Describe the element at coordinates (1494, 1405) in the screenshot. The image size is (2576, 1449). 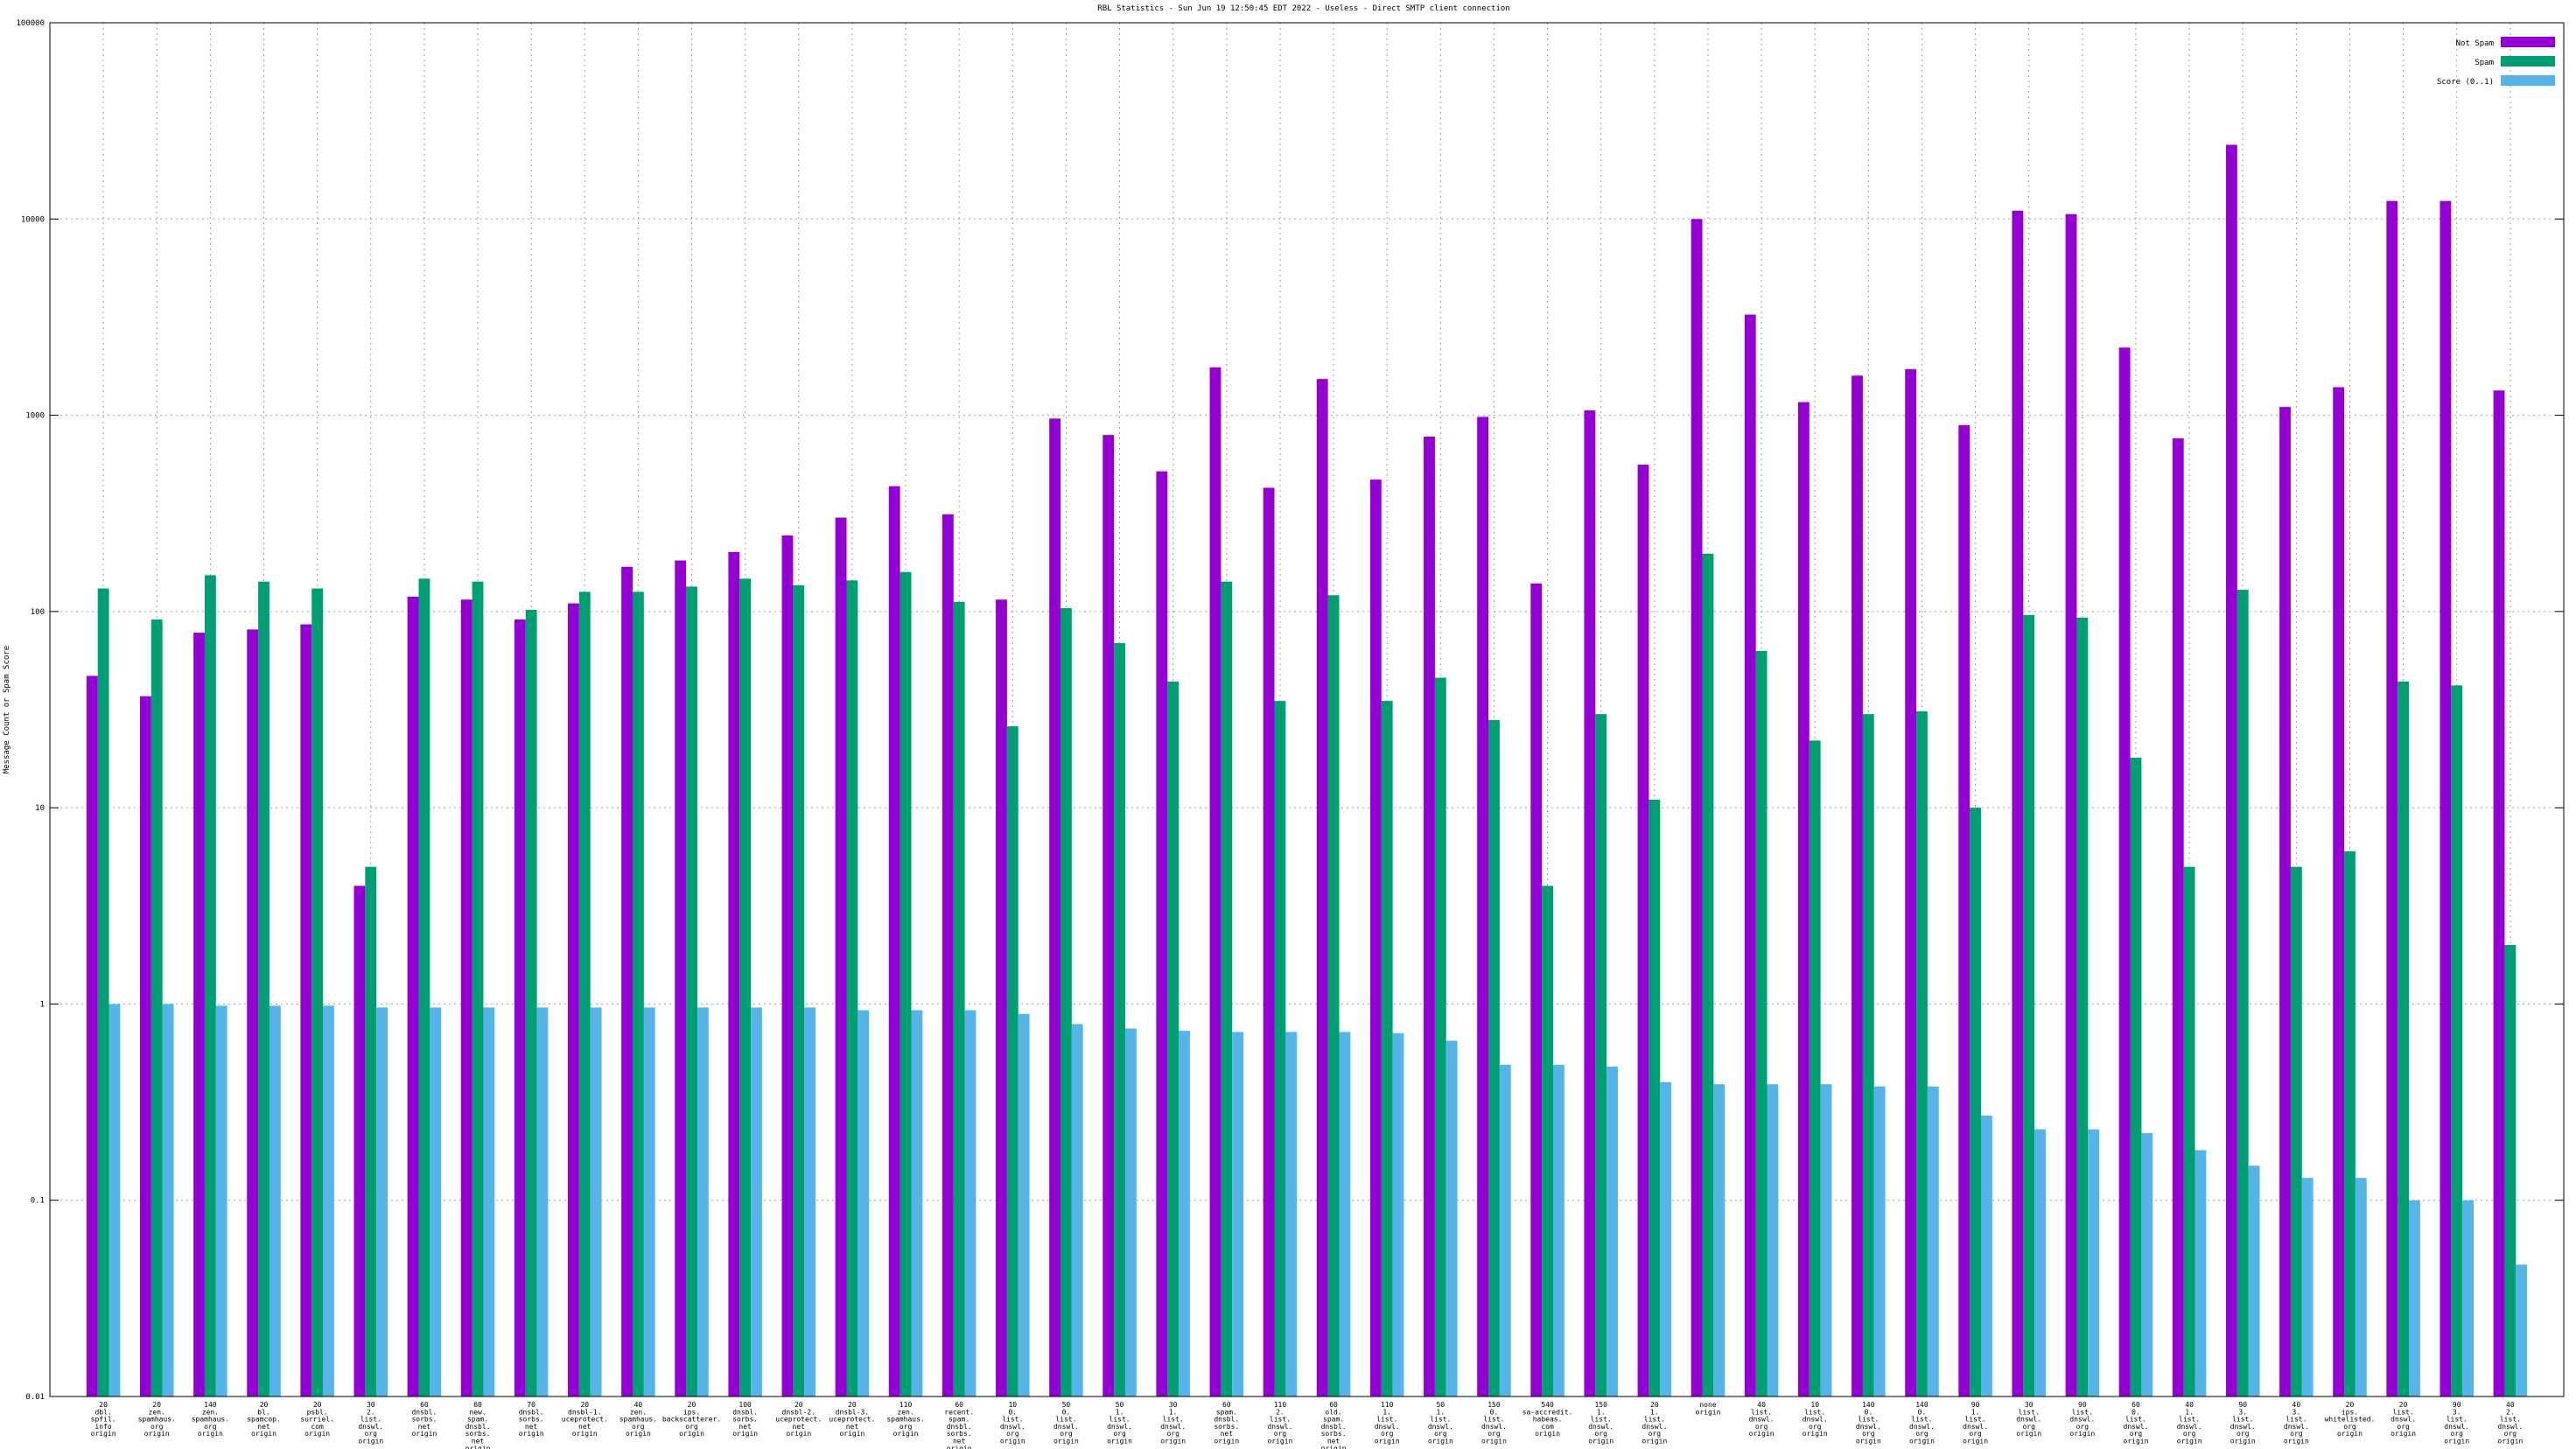
I see `x-tick-label: 150` at that location.